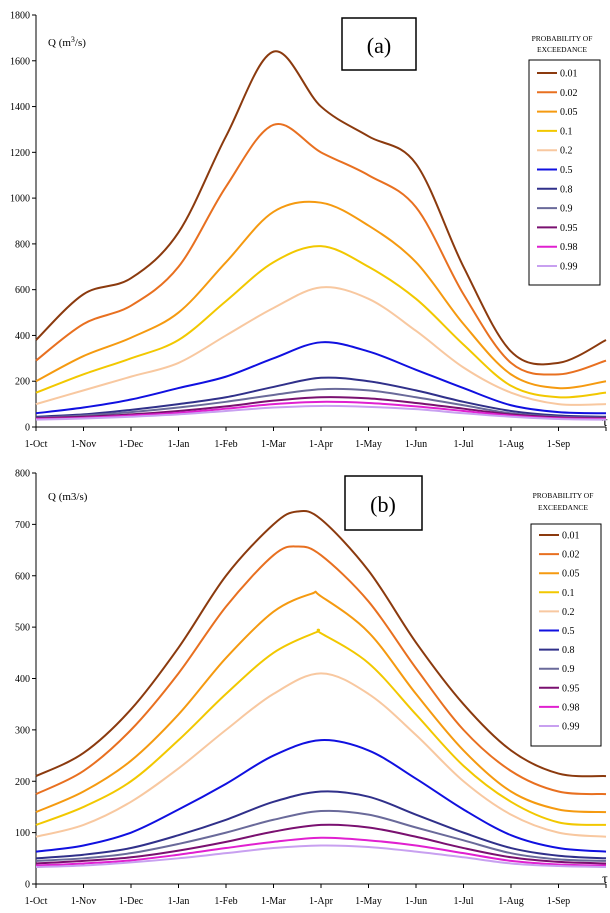 The image size is (610, 913). I want to click on y-tick-label: 1400, so click(20, 107).